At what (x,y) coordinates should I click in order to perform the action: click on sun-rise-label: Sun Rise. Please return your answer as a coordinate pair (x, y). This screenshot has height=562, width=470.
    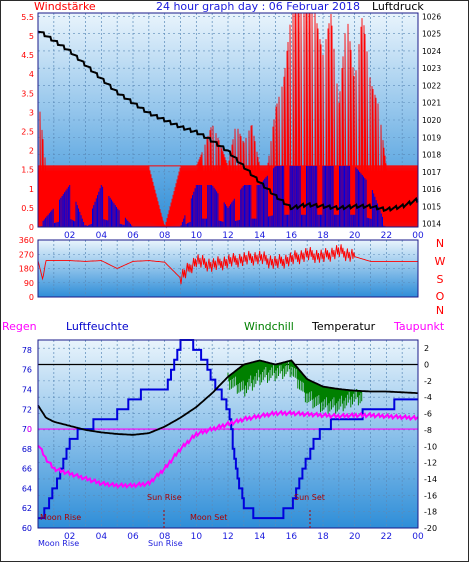
    Looking at the image, I should click on (164, 497).